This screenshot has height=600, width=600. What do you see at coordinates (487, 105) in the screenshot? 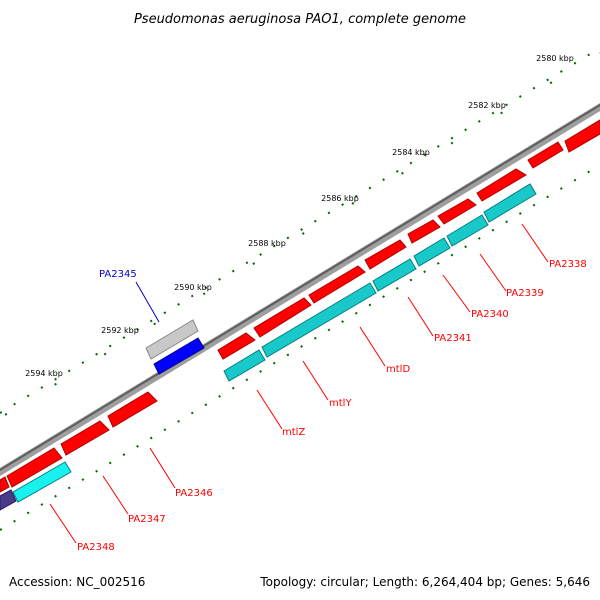
I see `tick-label-2582: 2582 kbp` at bounding box center [487, 105].